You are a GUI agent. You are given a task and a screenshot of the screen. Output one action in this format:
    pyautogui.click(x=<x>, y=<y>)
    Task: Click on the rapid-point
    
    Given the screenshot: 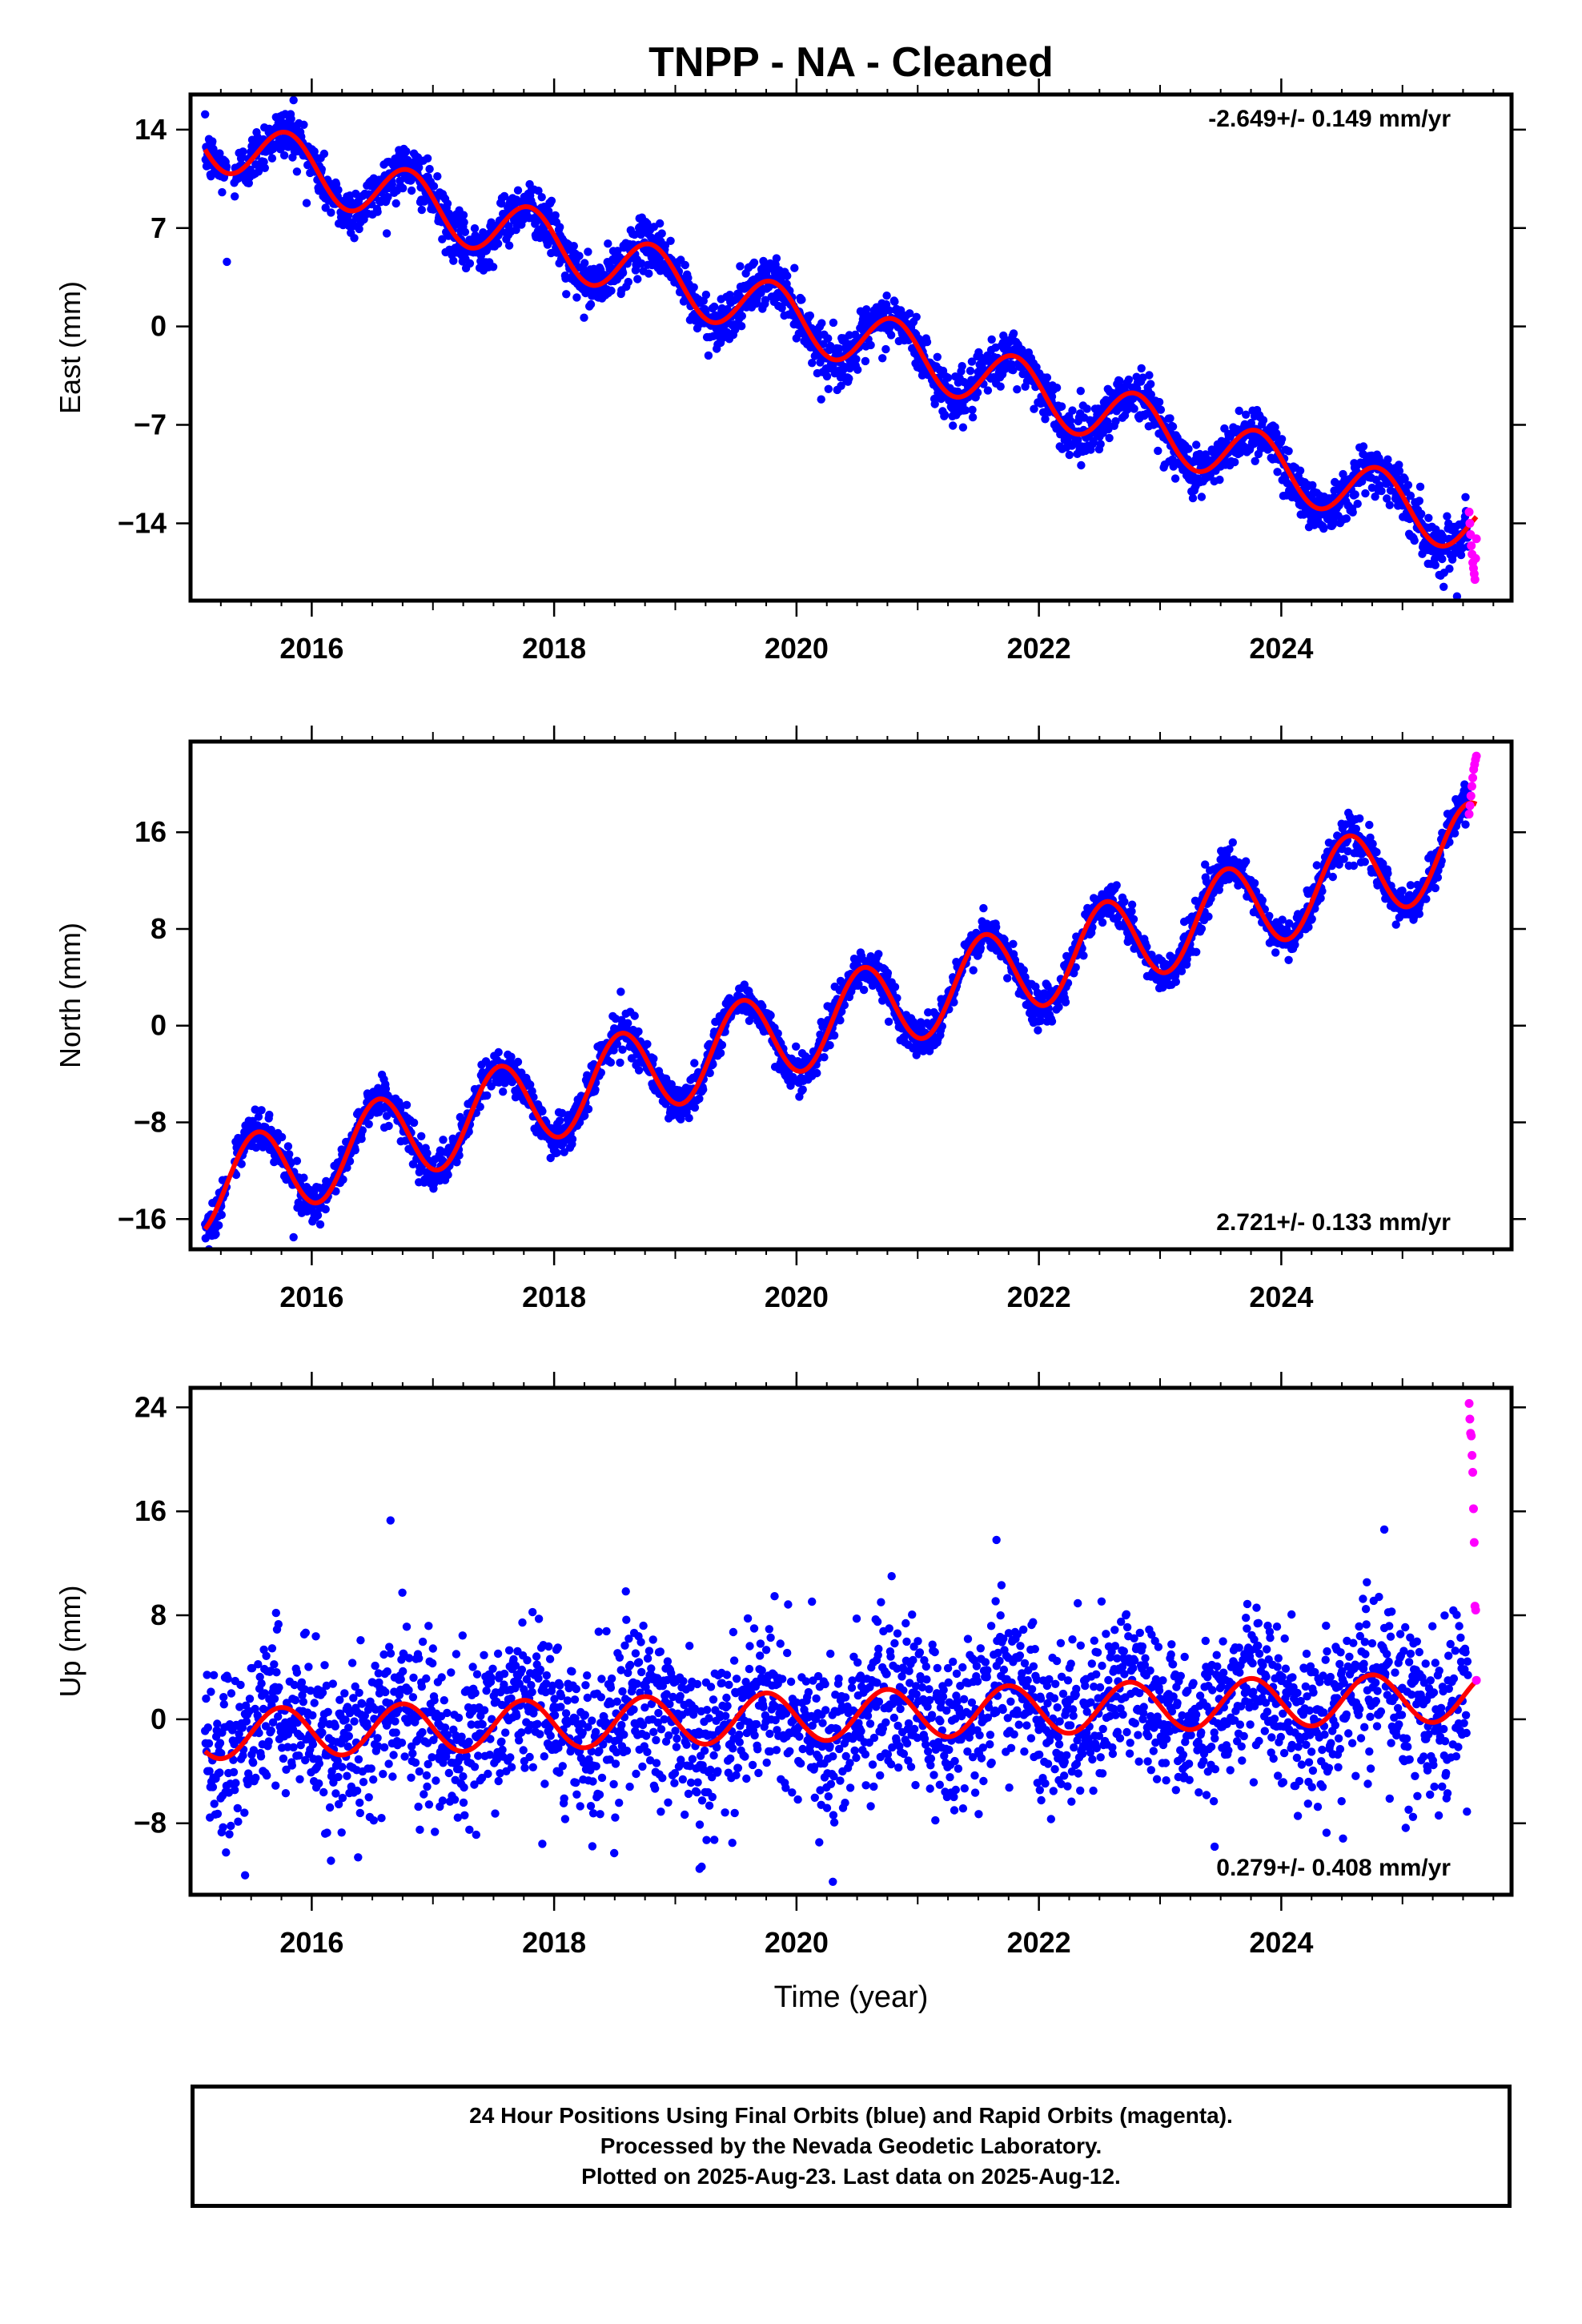 What is the action you would take?
    pyautogui.click(x=1476, y=539)
    